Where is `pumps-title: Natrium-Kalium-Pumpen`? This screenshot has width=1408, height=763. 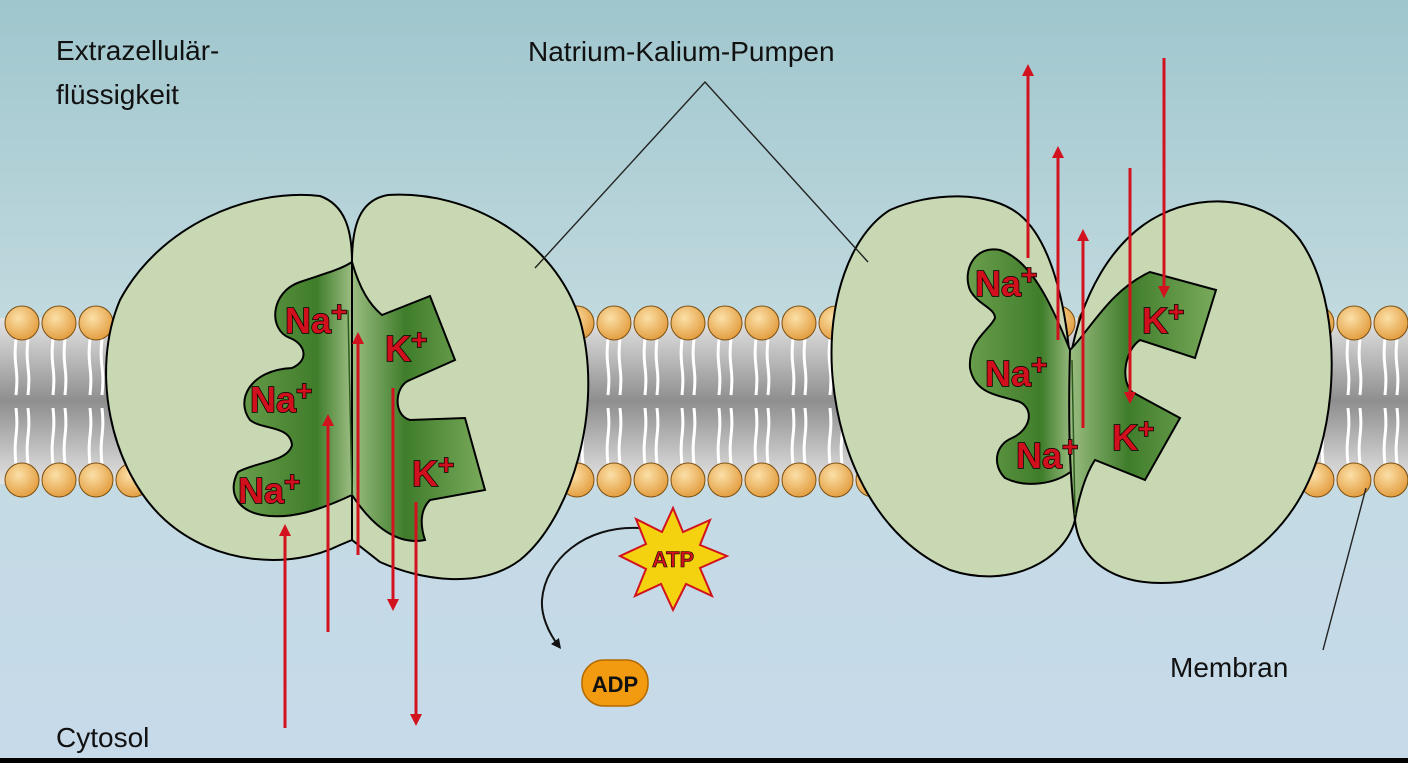 pumps-title: Natrium-Kalium-Pumpen is located at coordinates (681, 51).